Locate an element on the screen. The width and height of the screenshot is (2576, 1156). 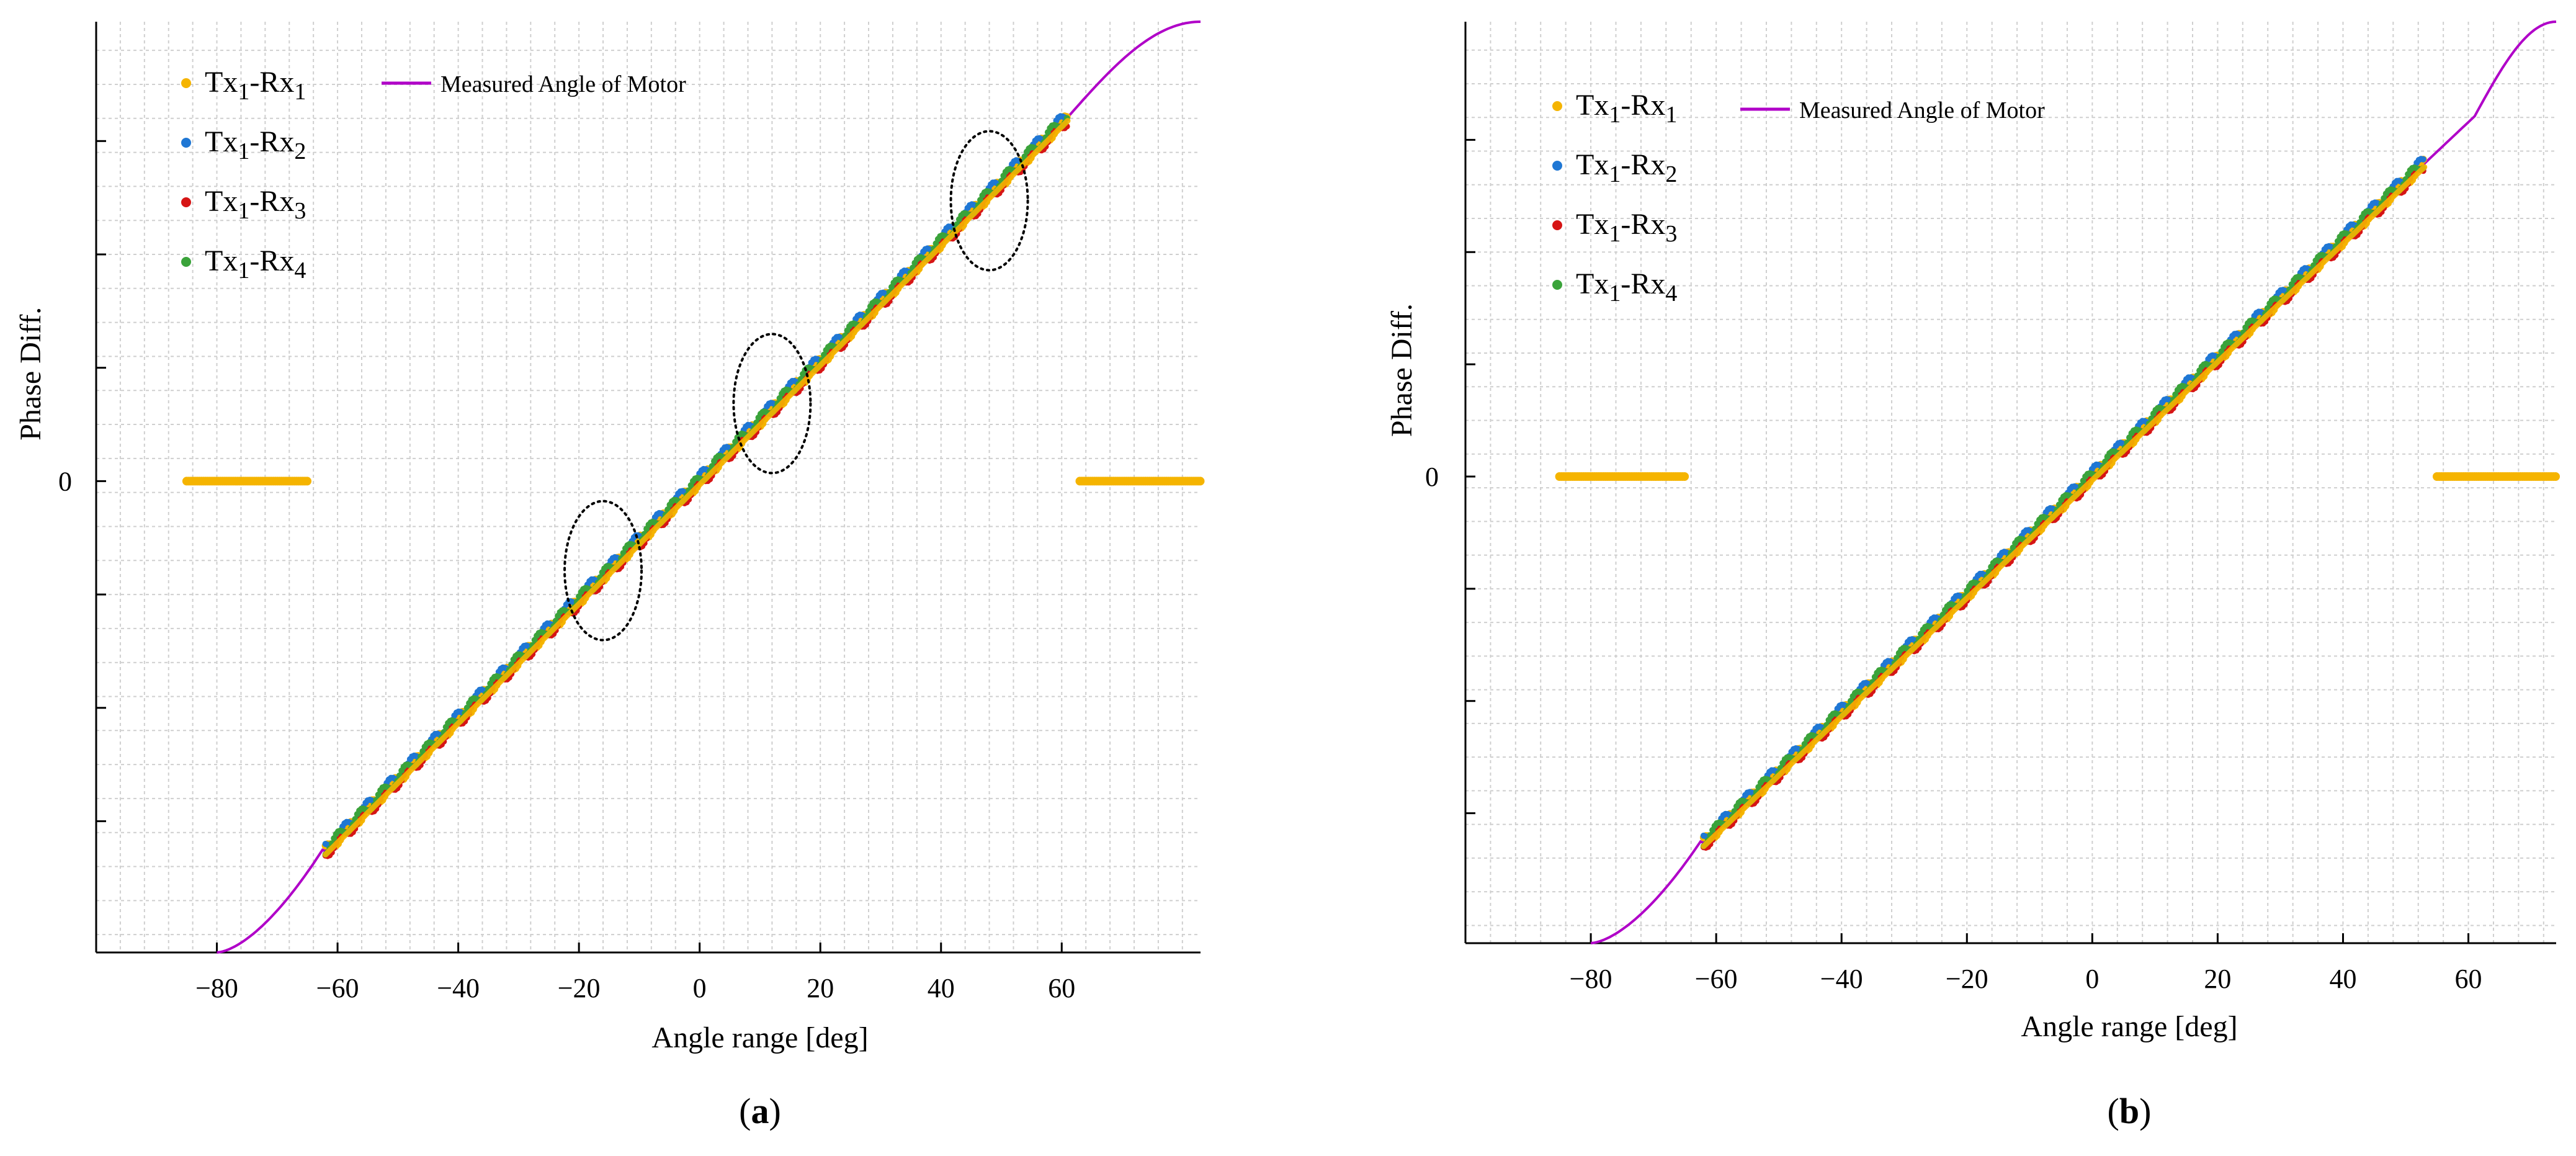
panel-caption: (a) is located at coordinates (760, 1111).